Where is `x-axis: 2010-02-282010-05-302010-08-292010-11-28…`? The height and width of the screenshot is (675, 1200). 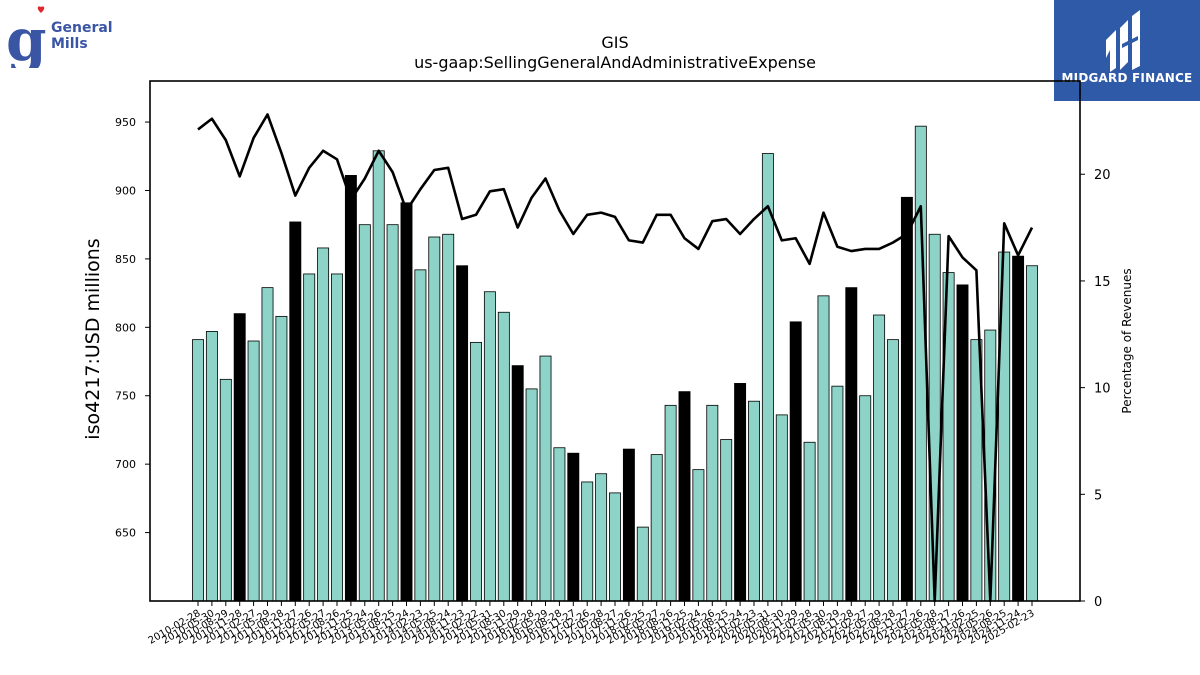
x-axis: 2010-02-282010-05-302010-08-292010-11-28… is located at coordinates (592, 624).